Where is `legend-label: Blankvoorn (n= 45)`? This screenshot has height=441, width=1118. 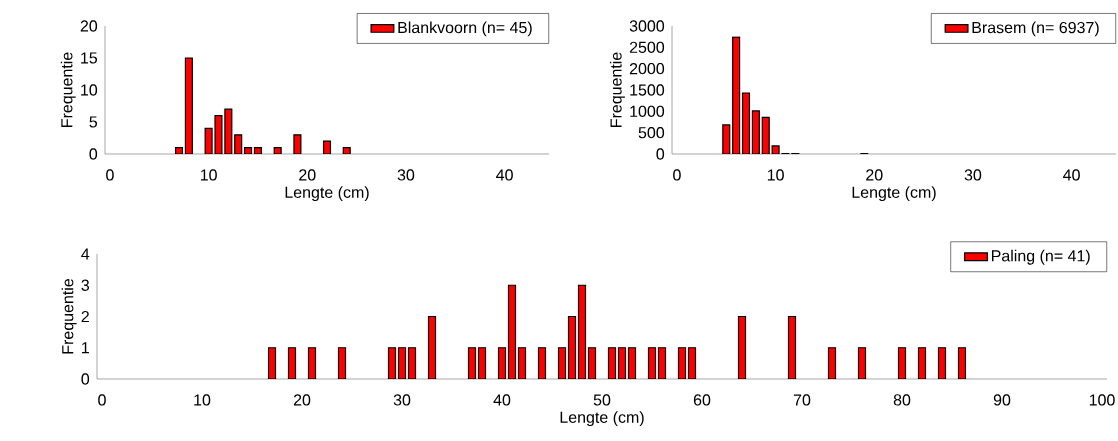
legend-label: Blankvoorn (n= 45) is located at coordinates (465, 29).